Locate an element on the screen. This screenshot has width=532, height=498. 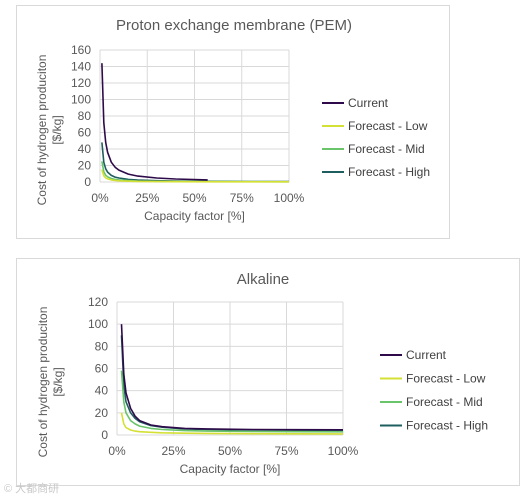
series-line-forecast-mid is located at coordinates (232, 401).